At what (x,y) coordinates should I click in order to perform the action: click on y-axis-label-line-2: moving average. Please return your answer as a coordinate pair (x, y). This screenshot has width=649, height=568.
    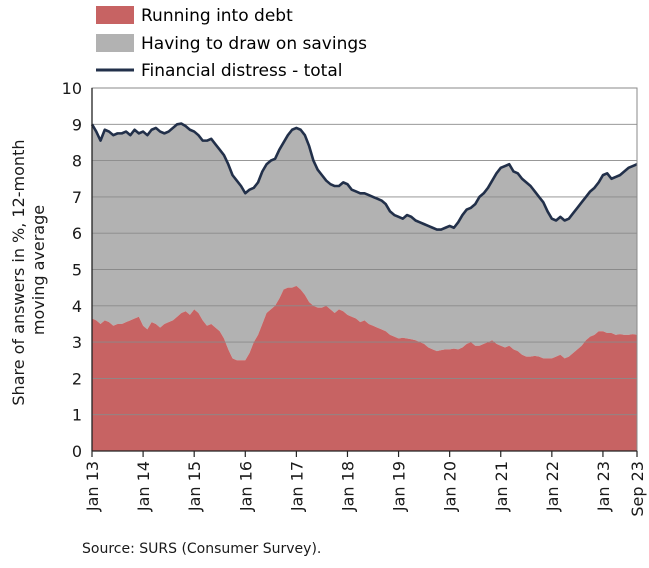
    Looking at the image, I should click on (38, 270).